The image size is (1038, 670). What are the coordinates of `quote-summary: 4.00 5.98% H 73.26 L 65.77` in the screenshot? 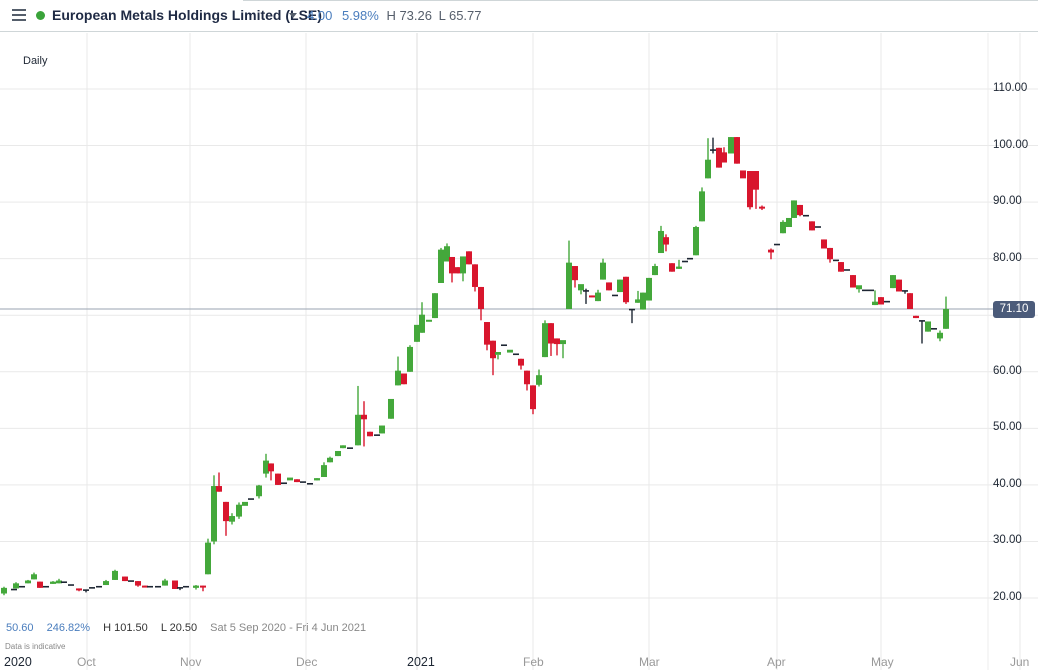 It's located at (396, 15).